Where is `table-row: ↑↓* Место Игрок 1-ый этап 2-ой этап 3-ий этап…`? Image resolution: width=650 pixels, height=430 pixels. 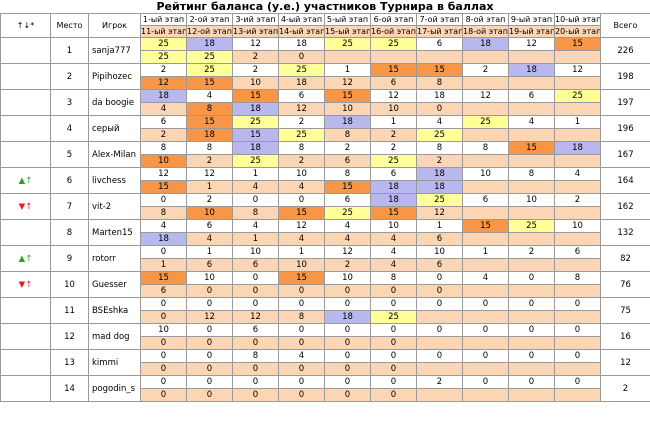
table-row: ↑↓* Место Игрок 1-ый этап 2-ой этап 3-ий этап… is located at coordinates (325, 25).